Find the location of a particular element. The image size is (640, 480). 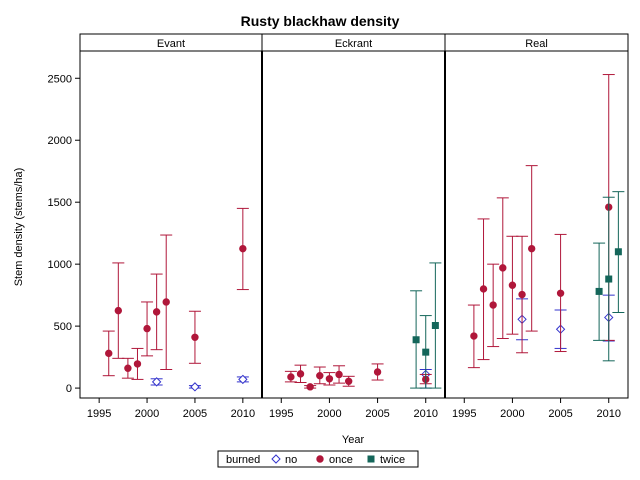

panel-label: Eckrant is located at coordinates (353, 44).